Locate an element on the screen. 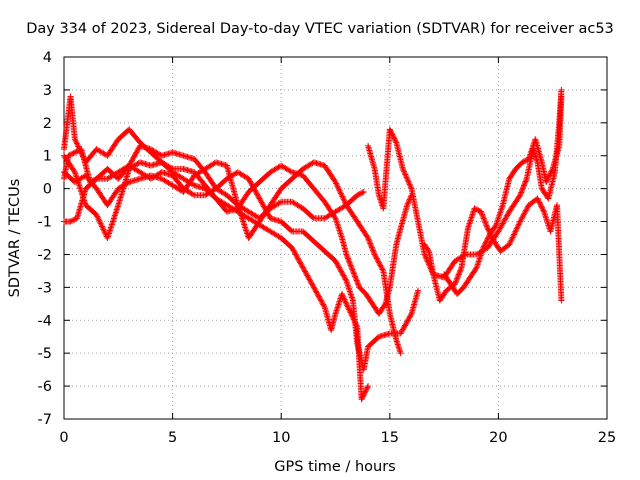  y-tick-label: -2 is located at coordinates (45, 255).